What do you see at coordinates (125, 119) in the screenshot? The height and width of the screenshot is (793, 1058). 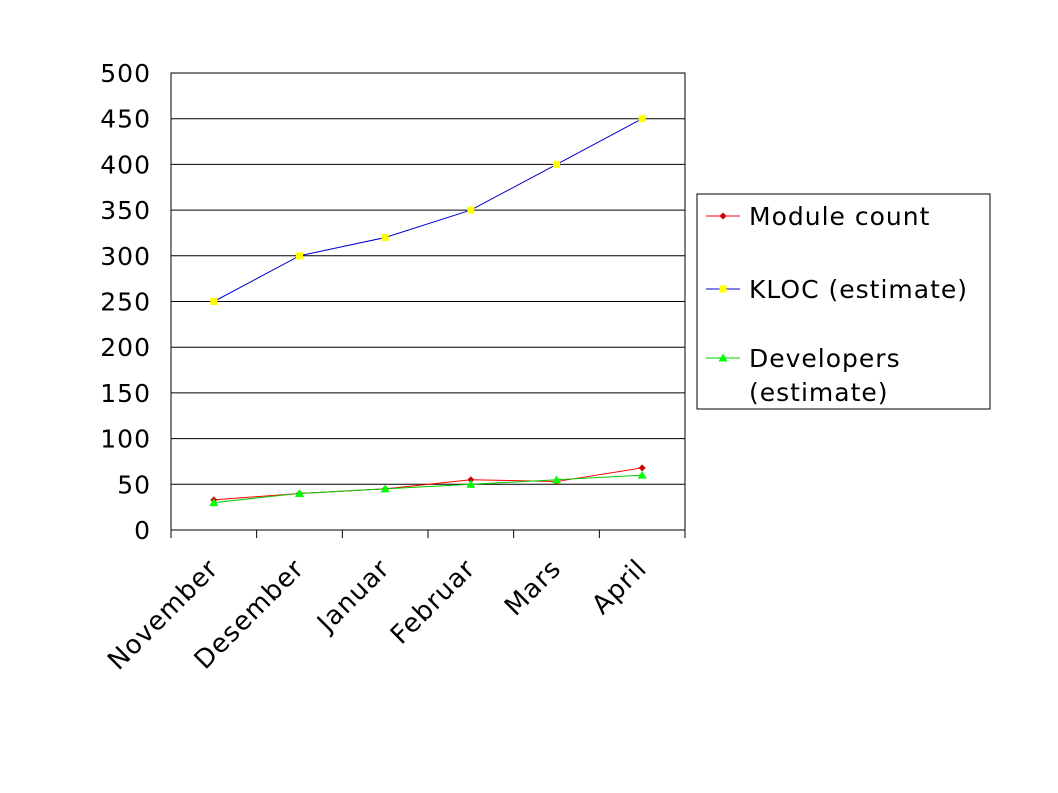 I see `y-tick-label: 450` at bounding box center [125, 119].